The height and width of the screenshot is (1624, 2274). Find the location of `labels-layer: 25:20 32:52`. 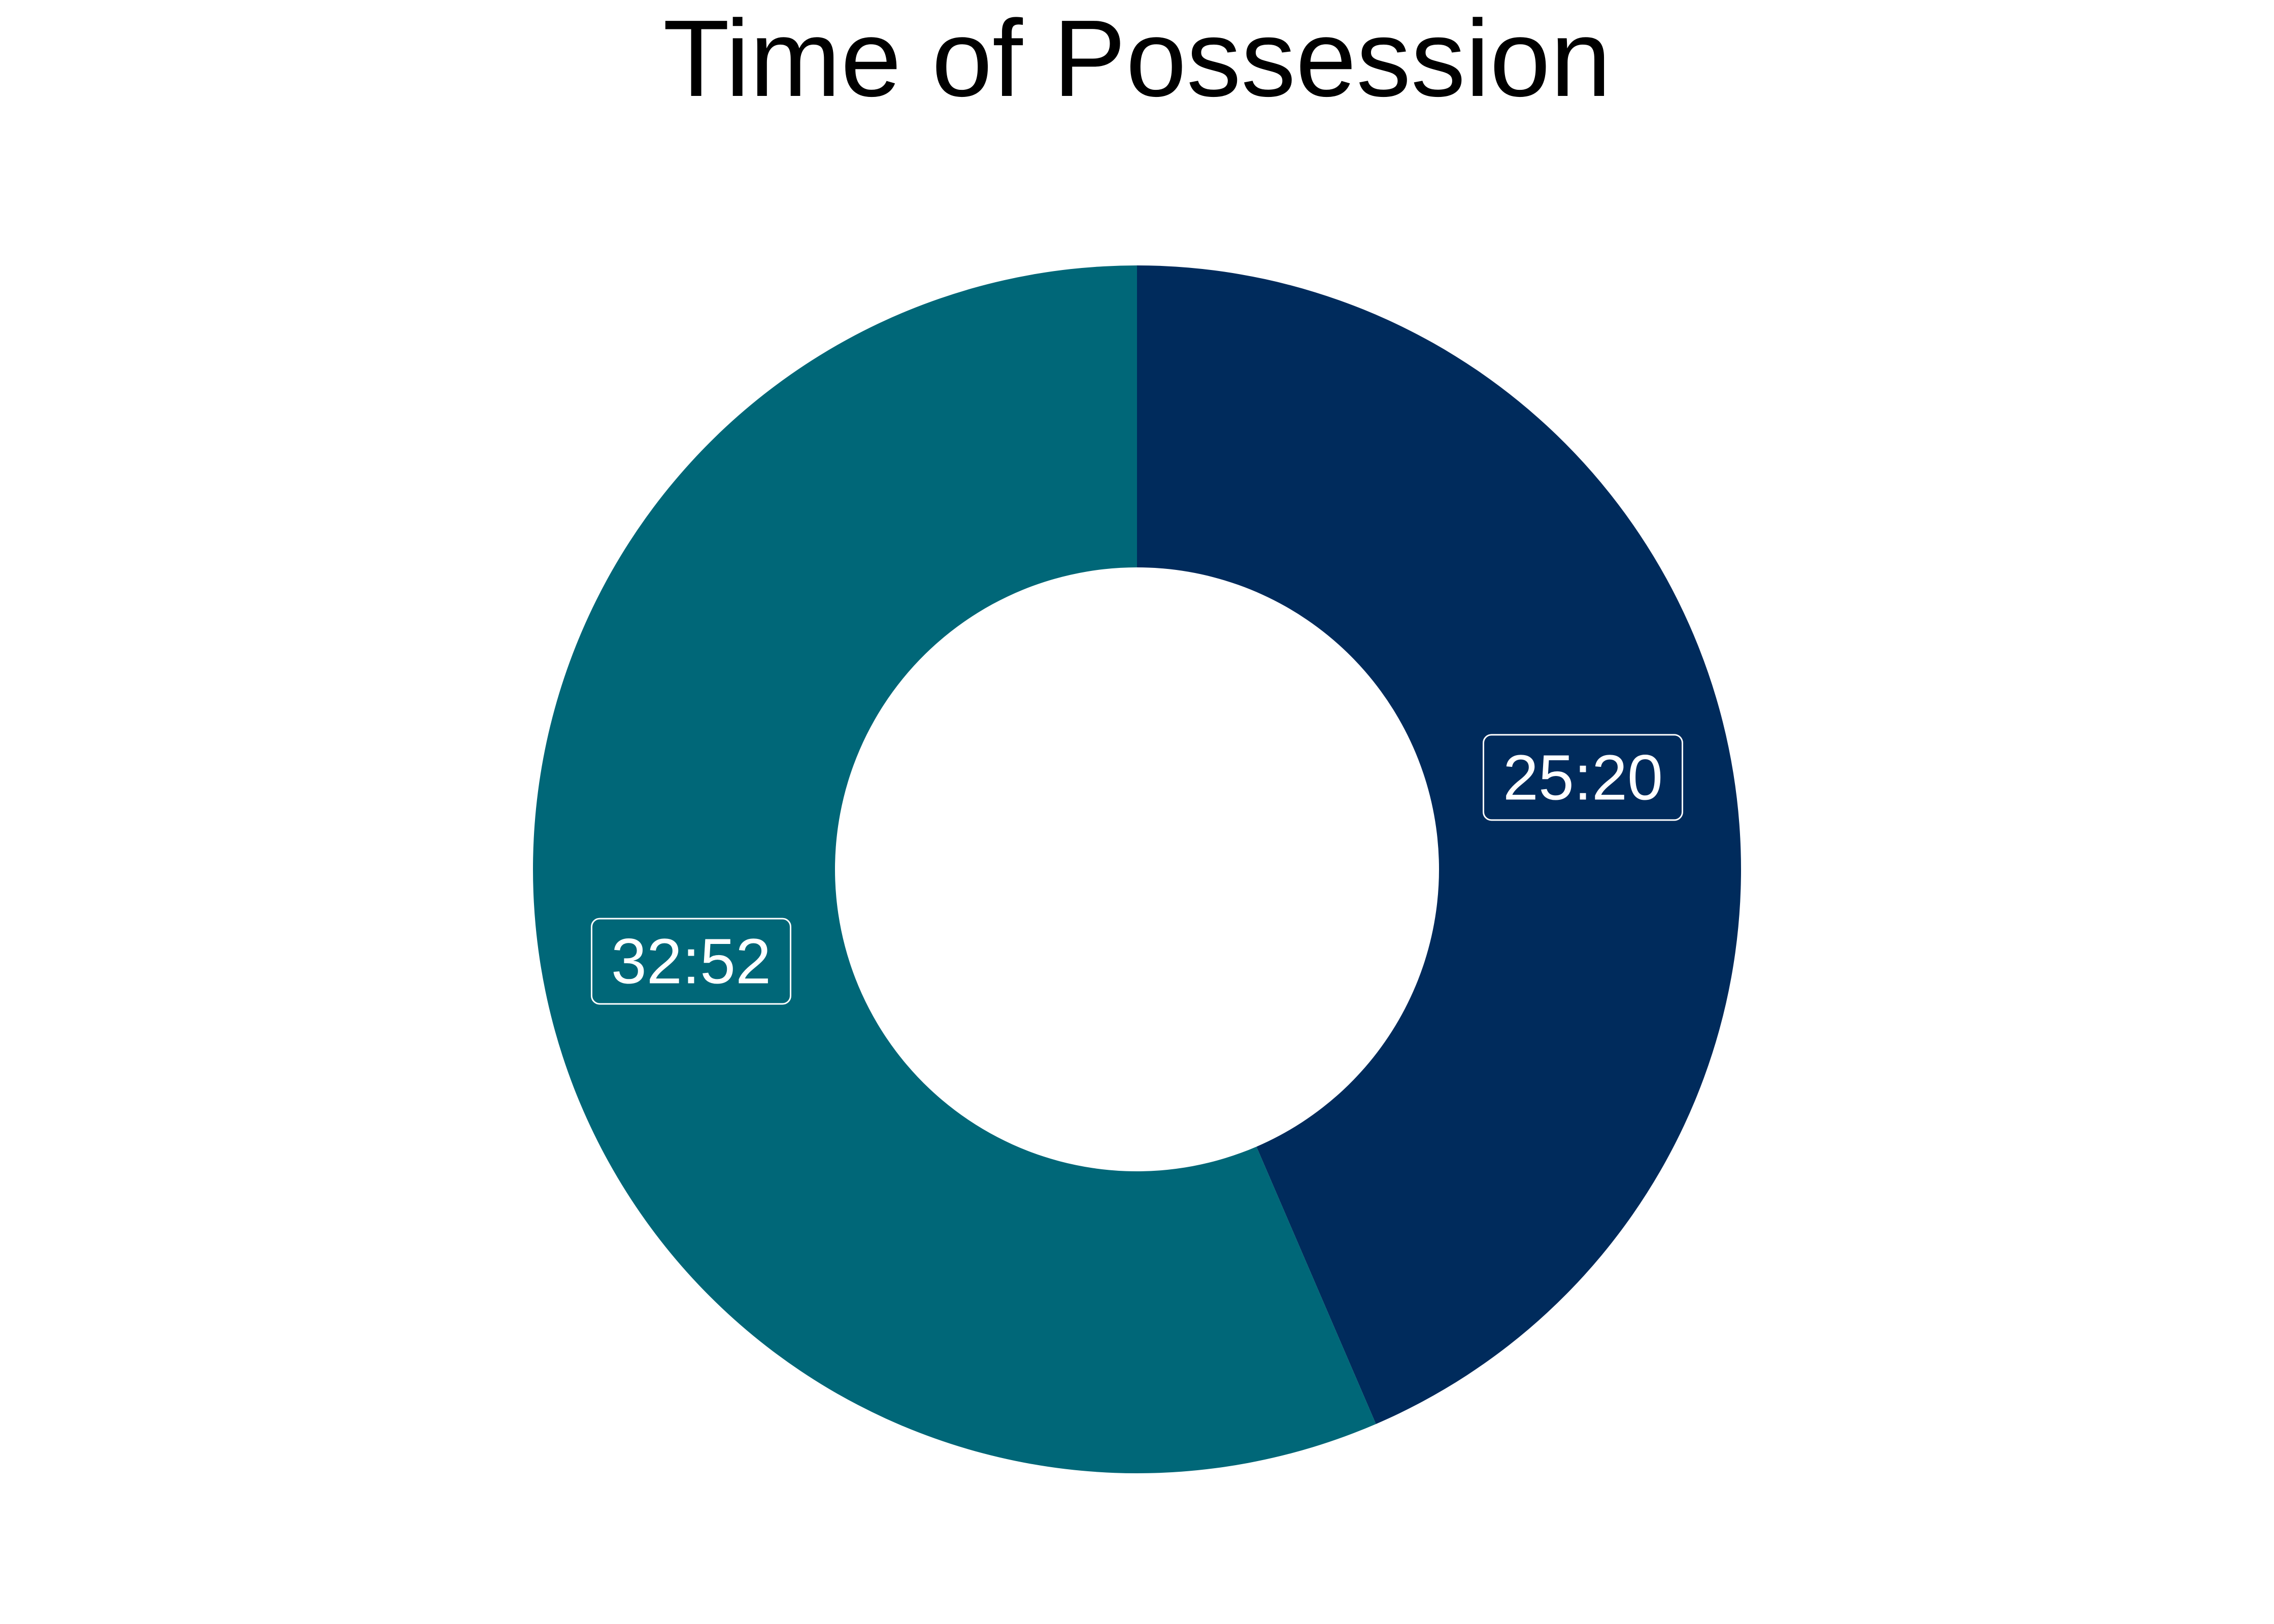

labels-layer: 25:20 32:52 is located at coordinates (1137, 869).